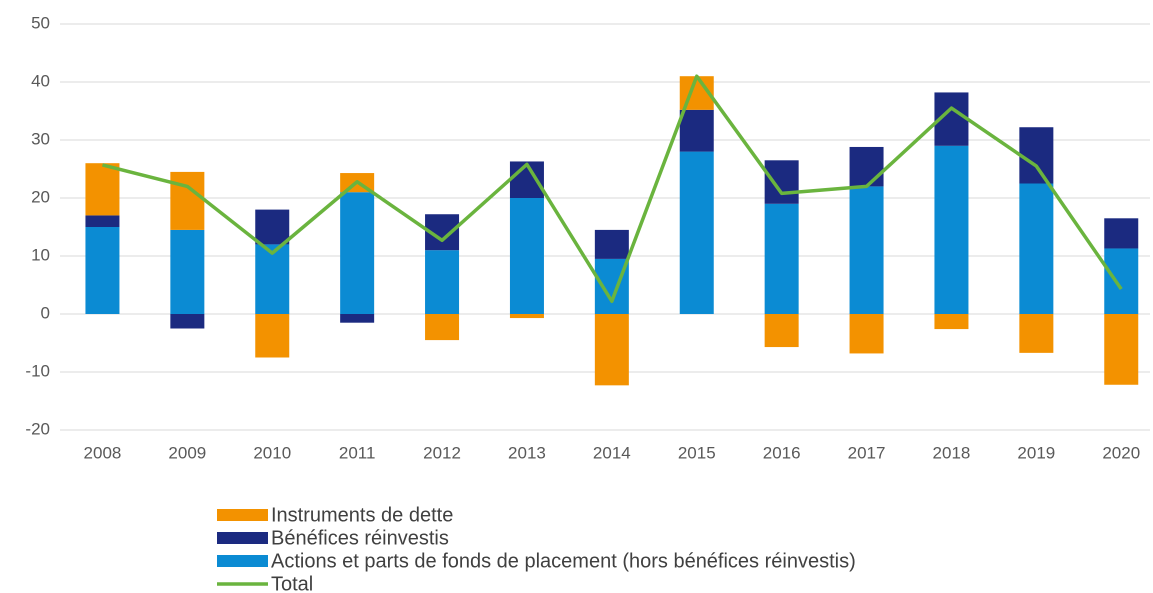 Image resolution: width=1153 pixels, height=593 pixels. I want to click on x-tick-label: 2008, so click(103, 452).